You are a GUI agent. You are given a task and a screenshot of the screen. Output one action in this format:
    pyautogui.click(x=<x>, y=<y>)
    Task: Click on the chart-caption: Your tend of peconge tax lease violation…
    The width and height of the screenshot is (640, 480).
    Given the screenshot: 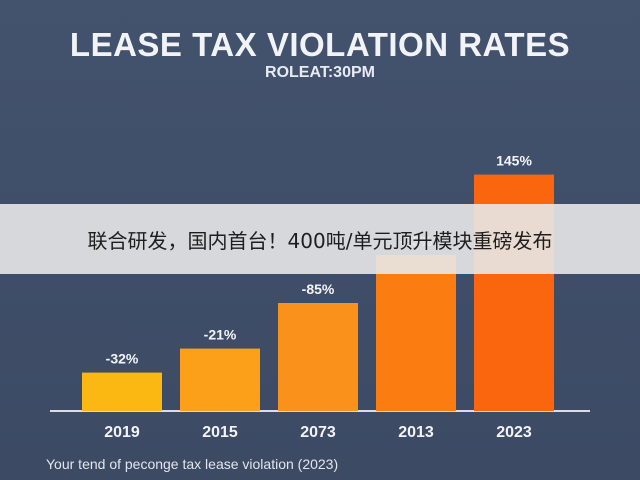 What is the action you would take?
    pyautogui.click(x=192, y=464)
    